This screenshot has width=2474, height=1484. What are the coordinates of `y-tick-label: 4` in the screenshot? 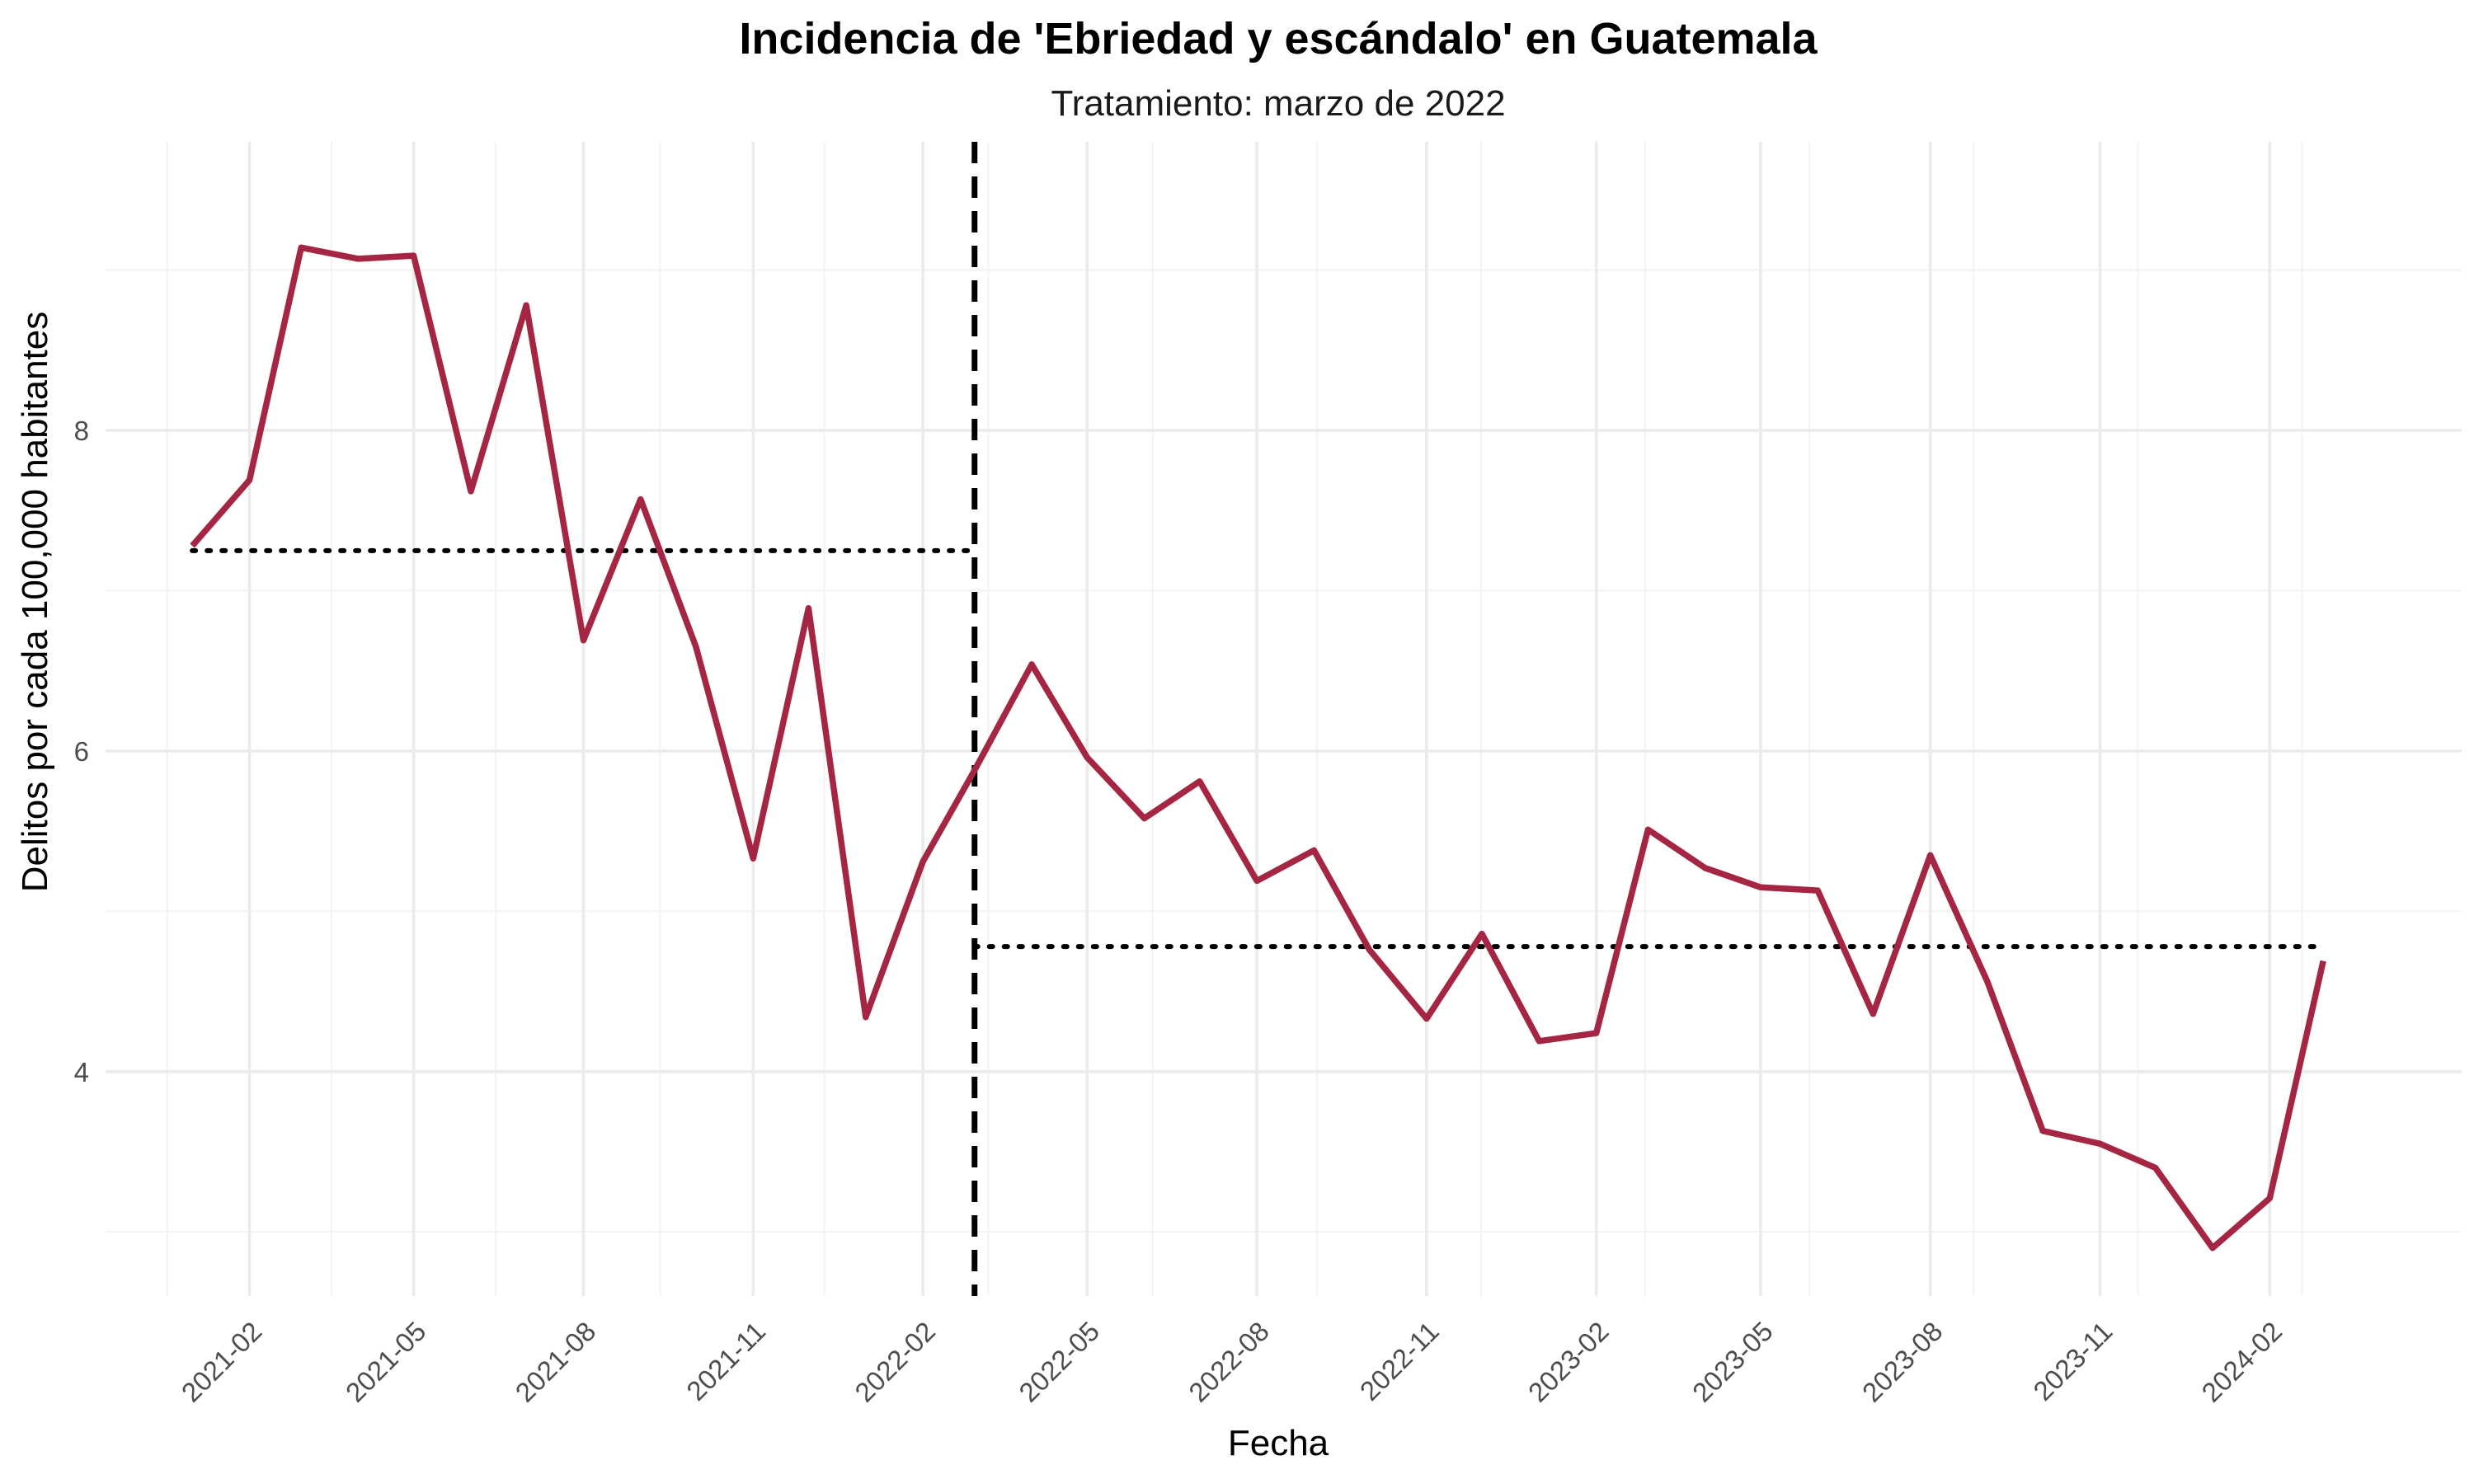 It's located at (81, 1072).